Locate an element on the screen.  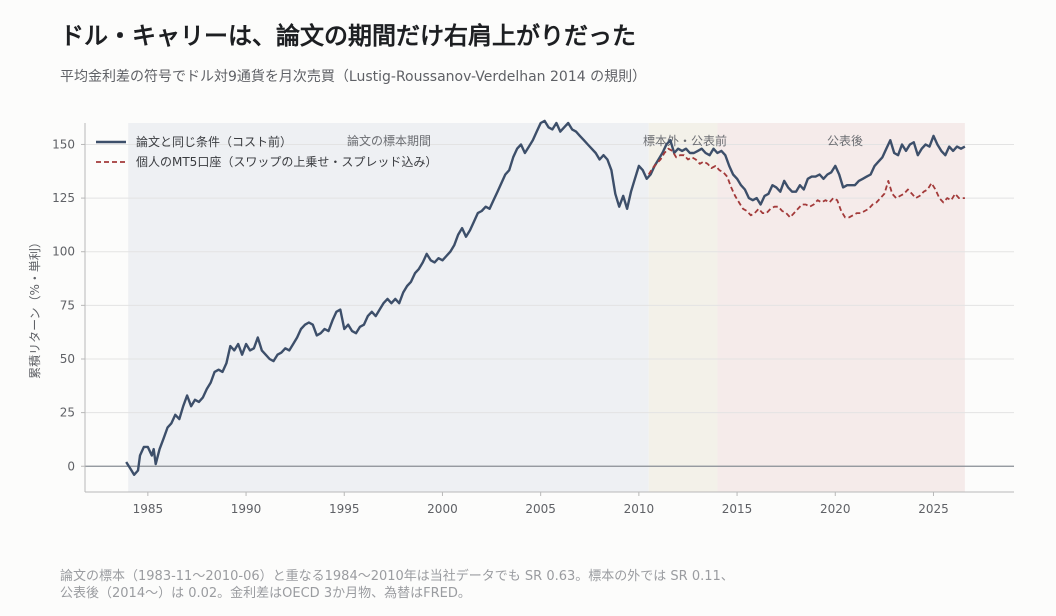
legend-label: 個人のMT5口座（スワップの上乗せ・スプレッド込み） is located at coordinates (286, 161).